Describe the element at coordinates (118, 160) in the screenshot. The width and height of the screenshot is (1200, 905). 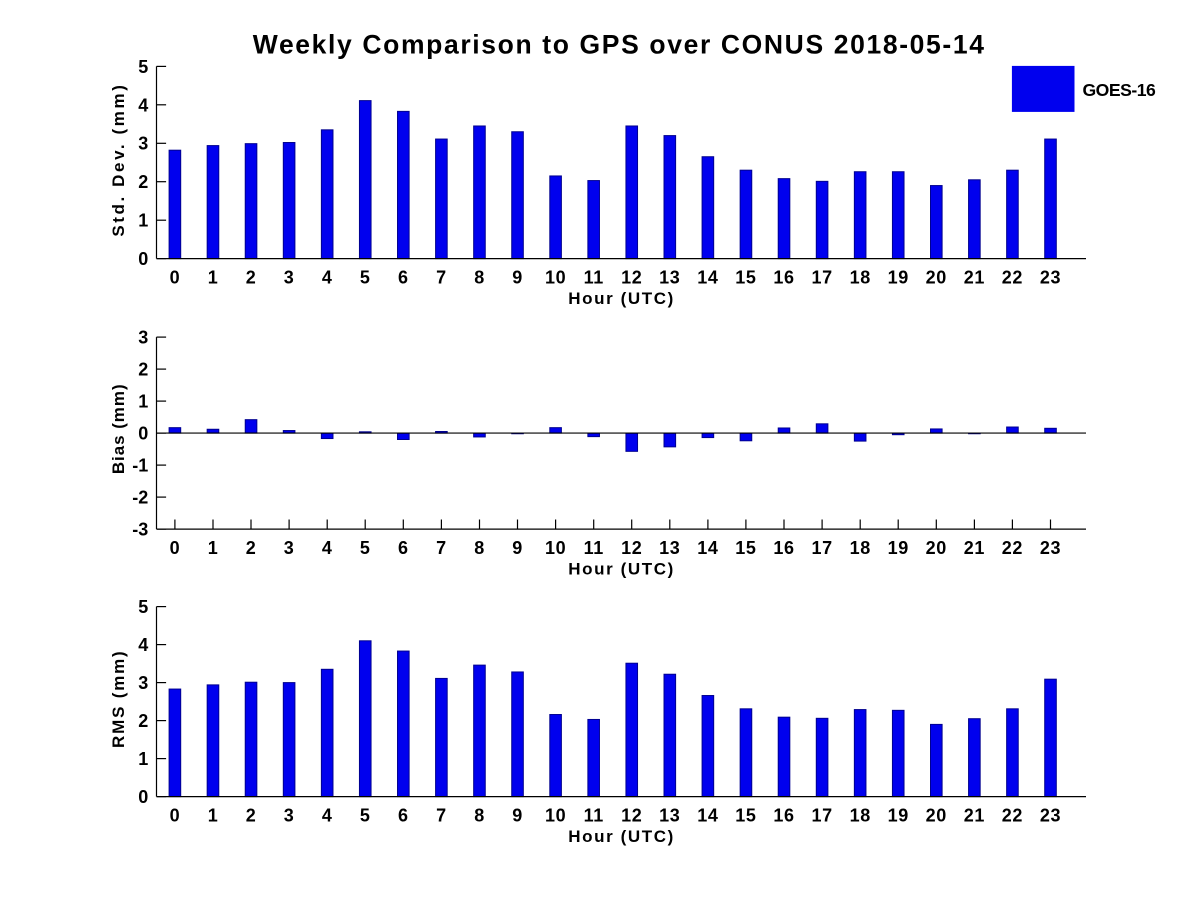
I see `svg-text: Std. Dev. (mm)` at that location.